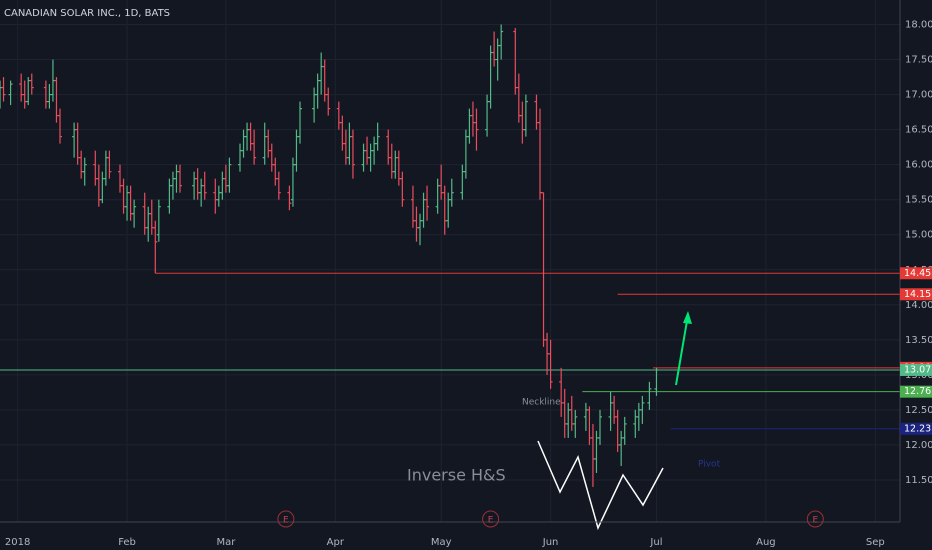 The height and width of the screenshot is (550, 932). I want to click on y-tick-label: 15.50, so click(918, 200).